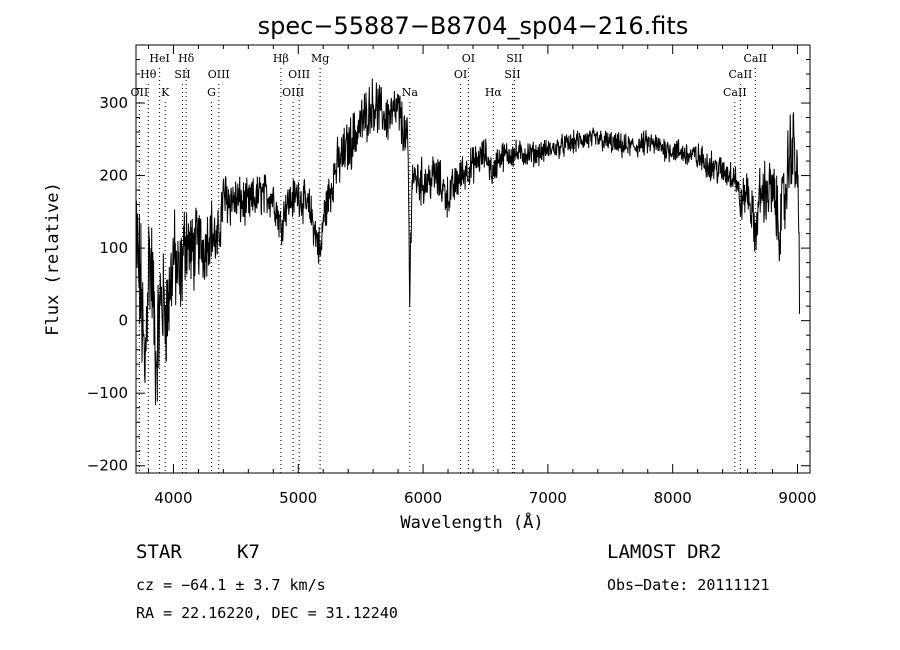 This screenshot has width=900, height=650. What do you see at coordinates (211, 92) in the screenshot?
I see `line-marker-label: G` at bounding box center [211, 92].